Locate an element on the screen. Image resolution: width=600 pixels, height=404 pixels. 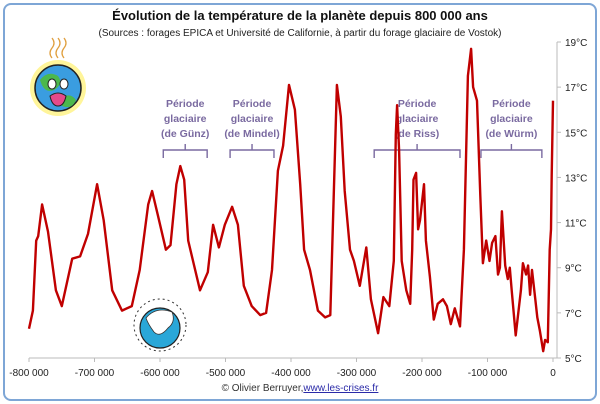
glacial-period-annotation: Période glaciaire (de Günz) is located at coordinates (185, 128).